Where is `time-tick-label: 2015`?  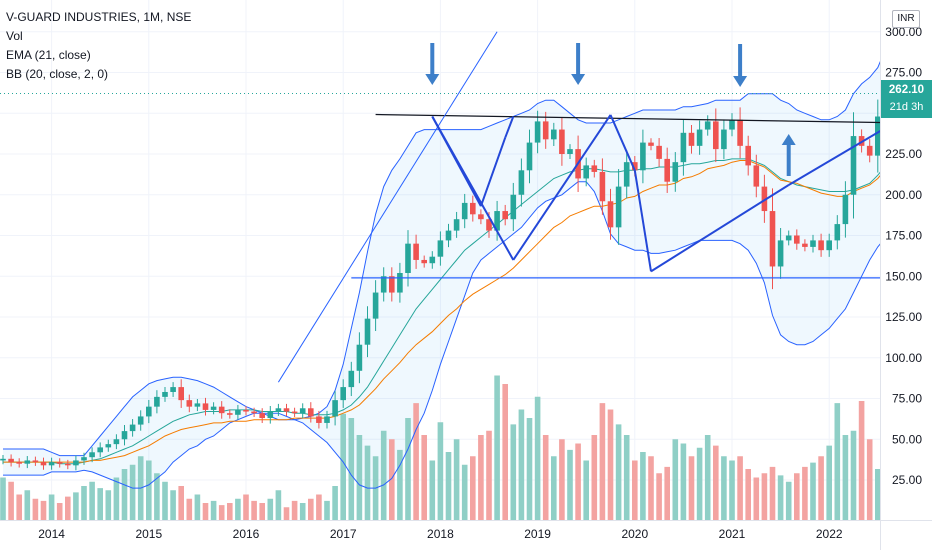 time-tick-label: 2015 is located at coordinates (148, 534).